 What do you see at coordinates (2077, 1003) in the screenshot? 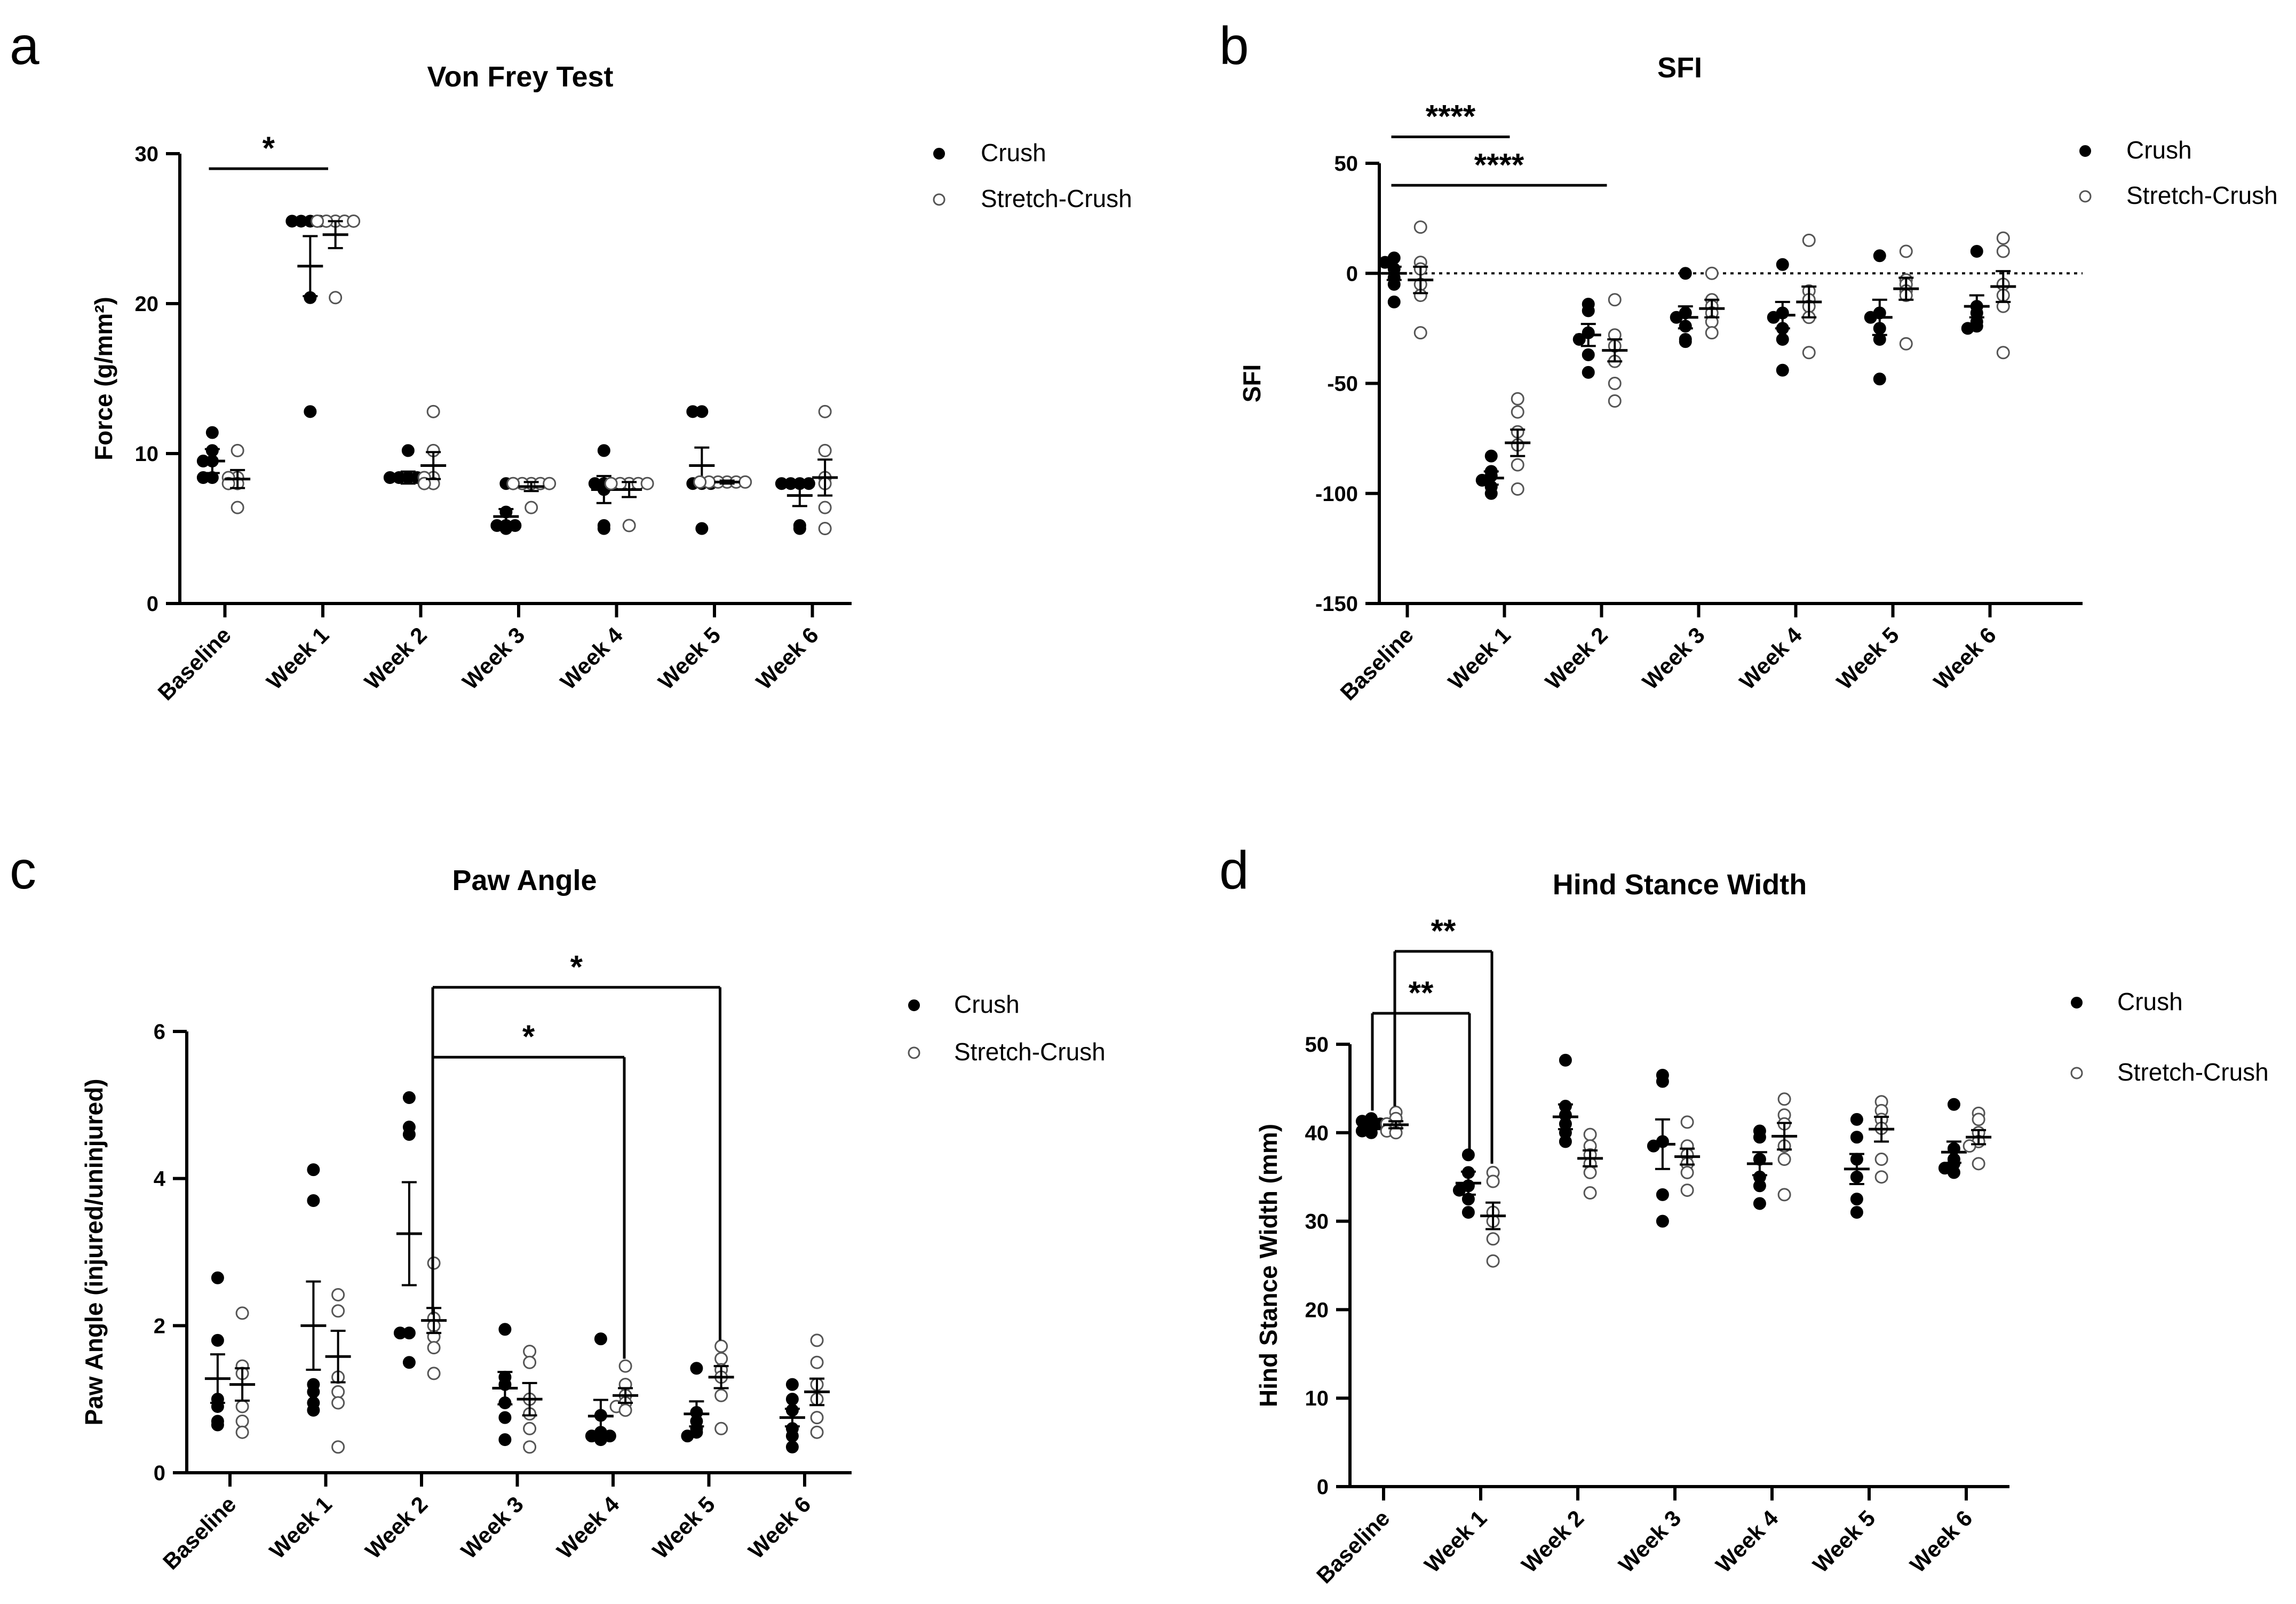
I see `legend-filled-marker` at bounding box center [2077, 1003].